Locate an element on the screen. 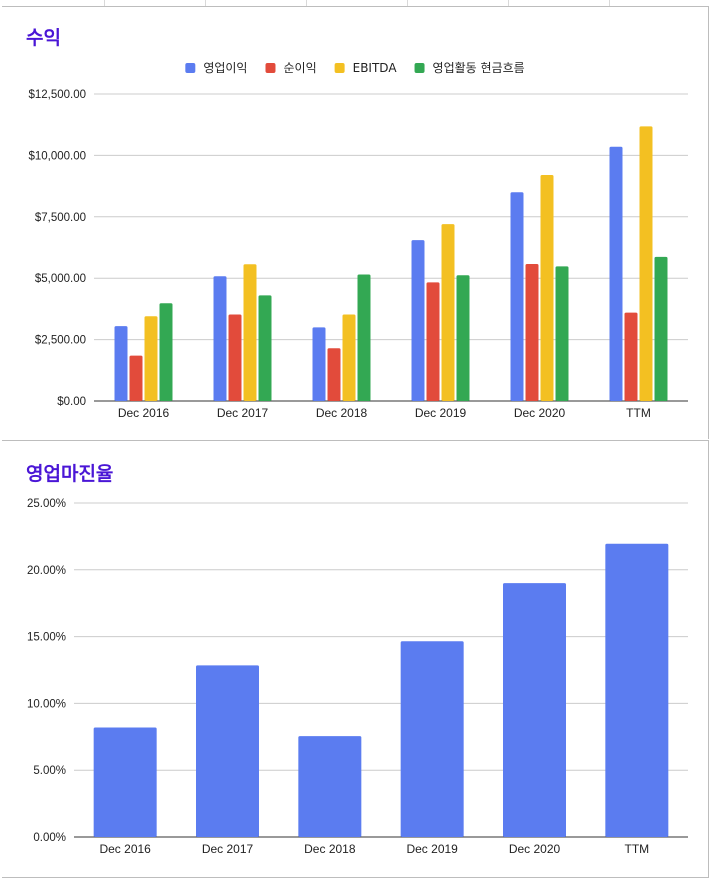  y-tick-label: 15.00% is located at coordinates (46, 638).